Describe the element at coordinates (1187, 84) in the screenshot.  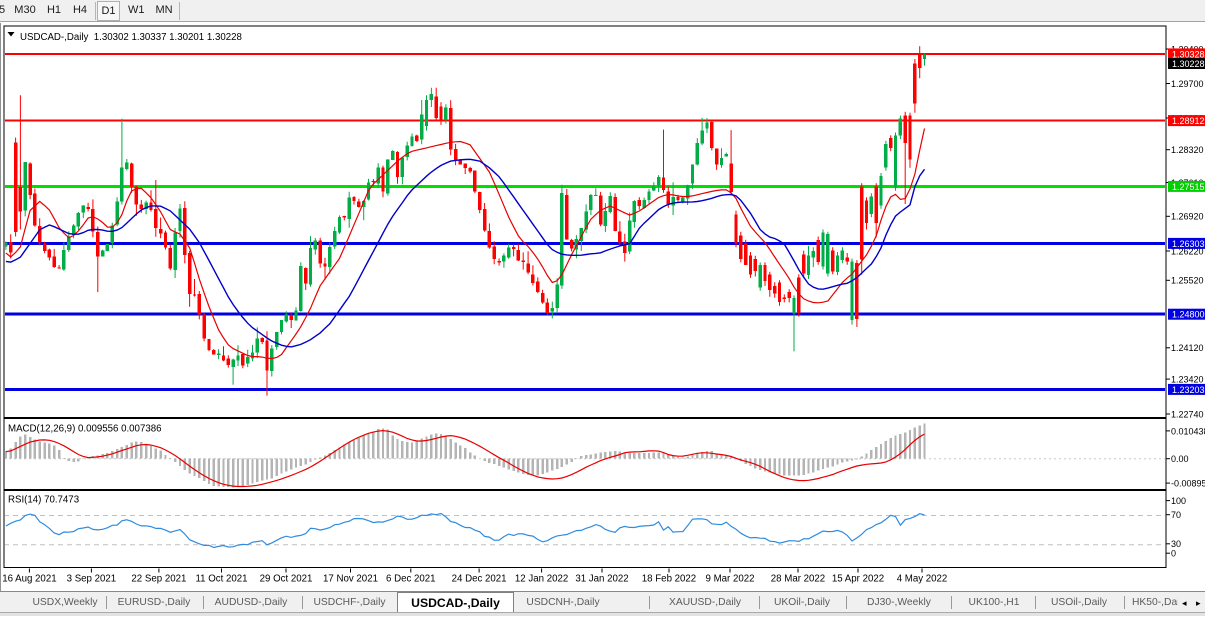
I see `svg-text: 1.29700` at that location.